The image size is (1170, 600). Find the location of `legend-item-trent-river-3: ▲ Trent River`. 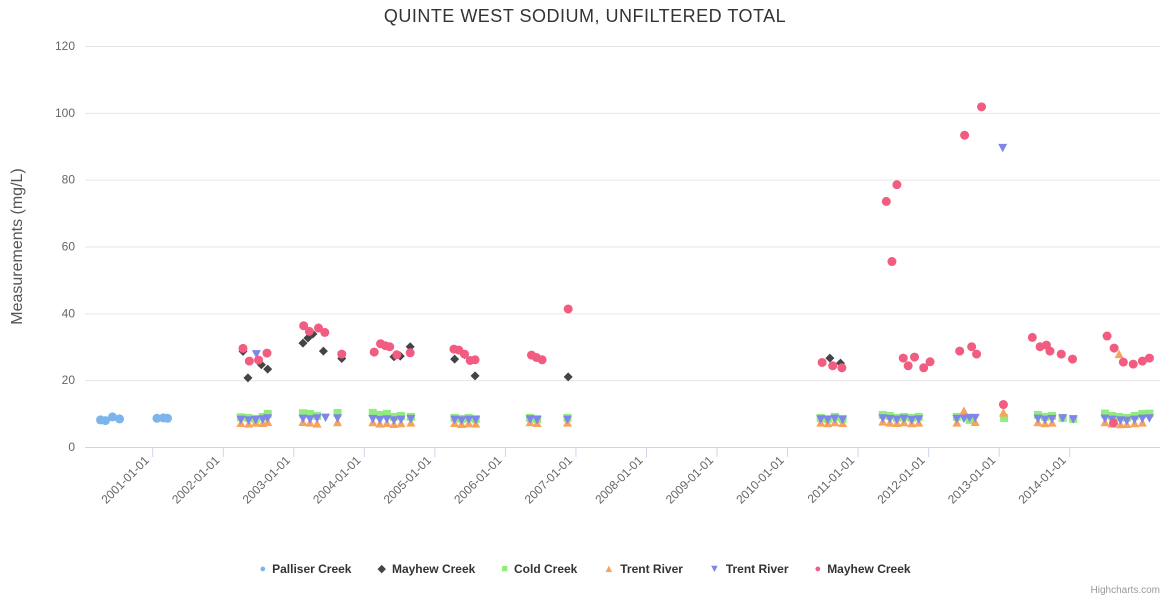

legend-item-trent-river-3: ▲ Trent River is located at coordinates (643, 569).